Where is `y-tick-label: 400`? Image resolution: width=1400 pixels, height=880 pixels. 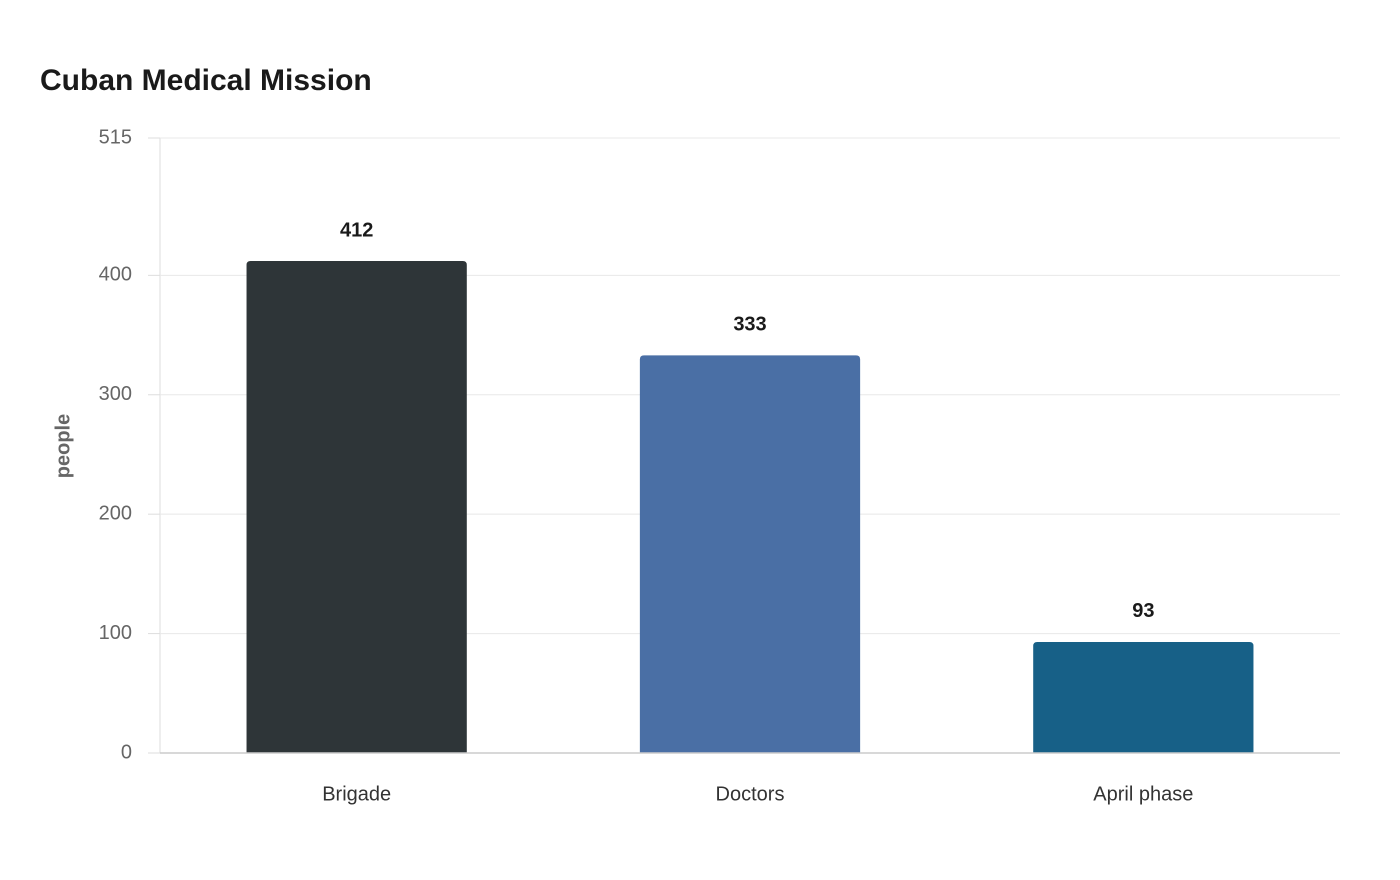 y-tick-label: 400 is located at coordinates (115, 275).